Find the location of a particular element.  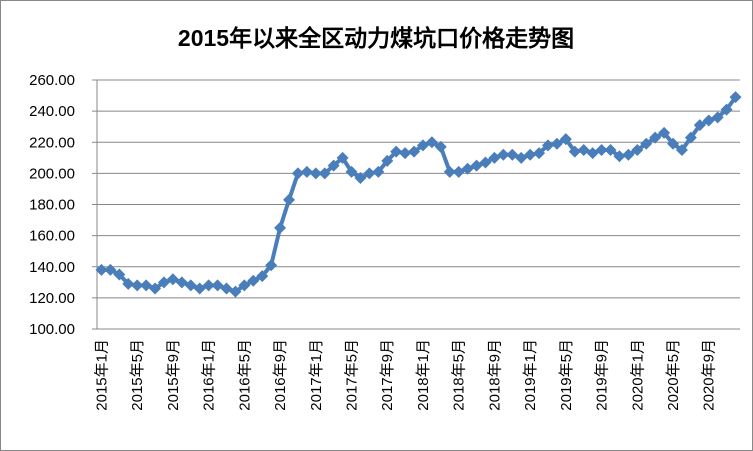

x-tick-label: 2020年5月 is located at coordinates (673, 375).